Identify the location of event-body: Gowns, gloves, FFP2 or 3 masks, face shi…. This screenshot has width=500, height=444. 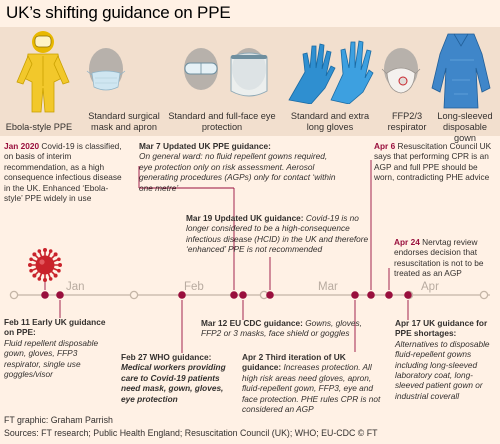
(281, 328).